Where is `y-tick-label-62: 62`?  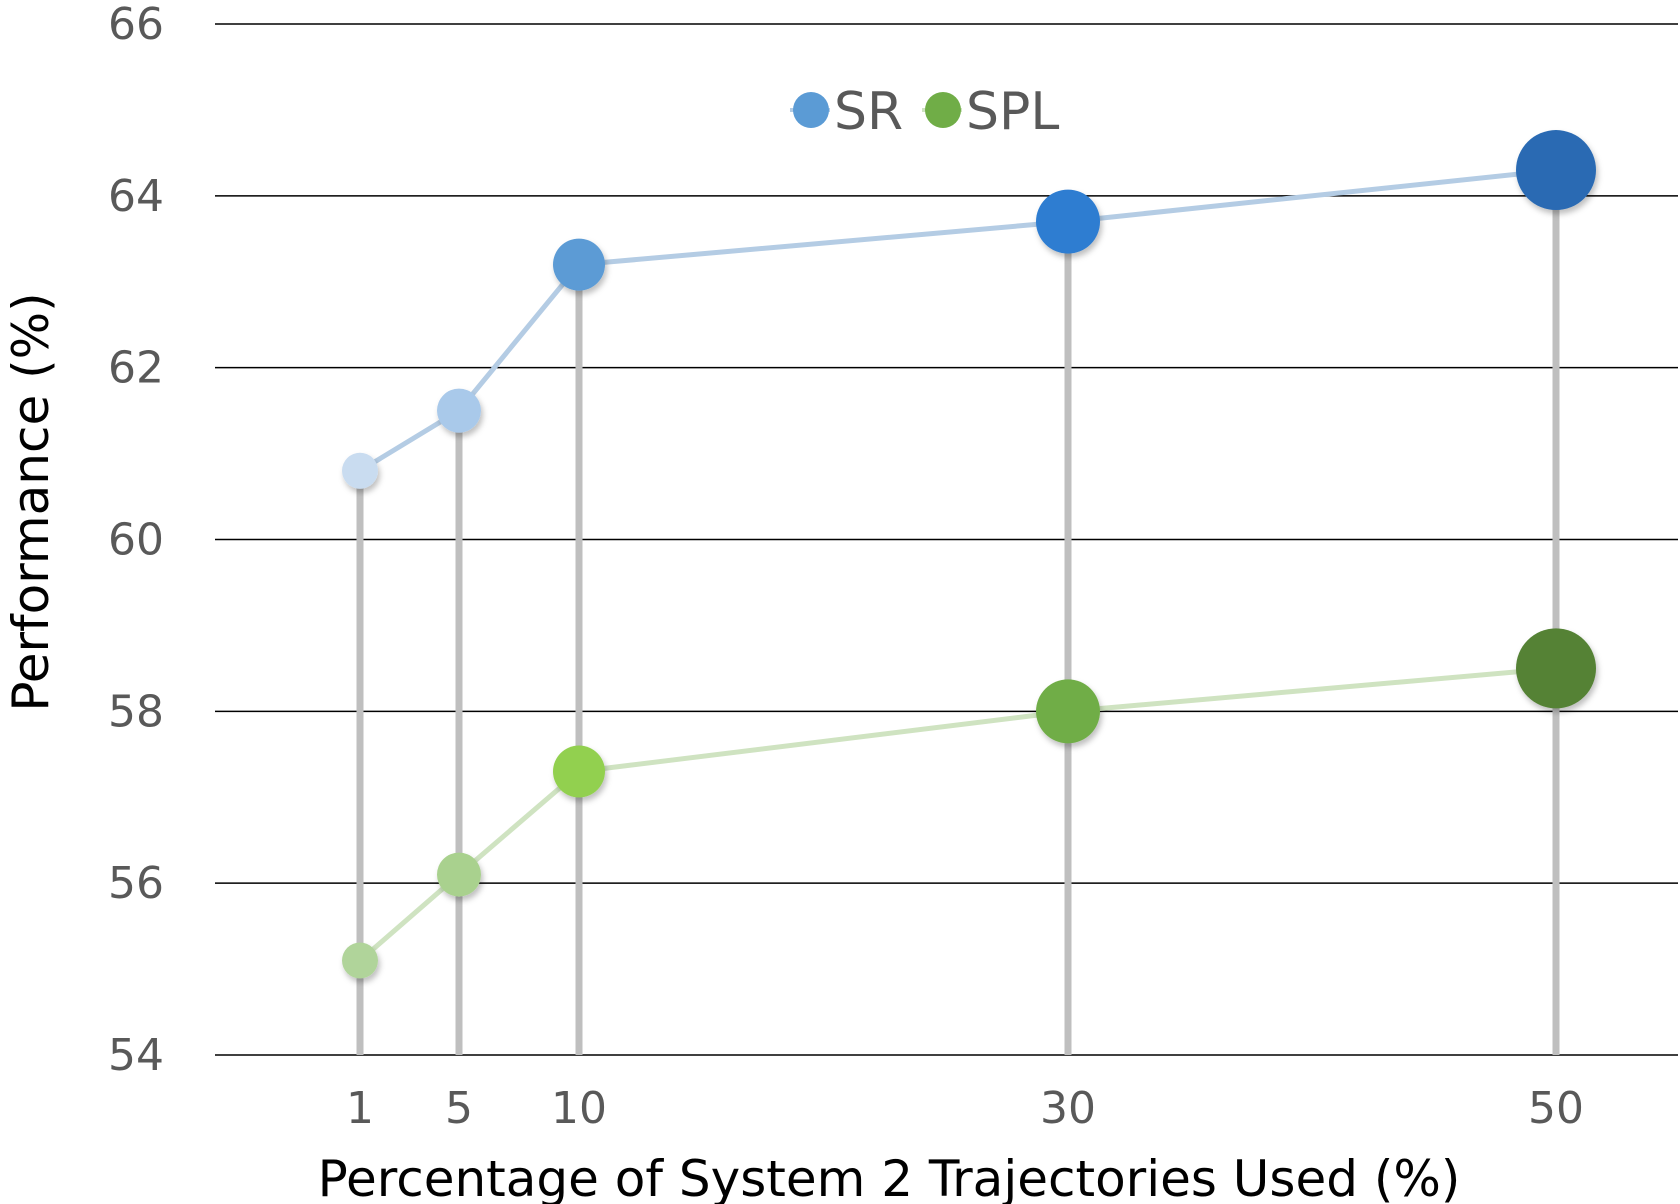 y-tick-label-62: 62 is located at coordinates (136, 368).